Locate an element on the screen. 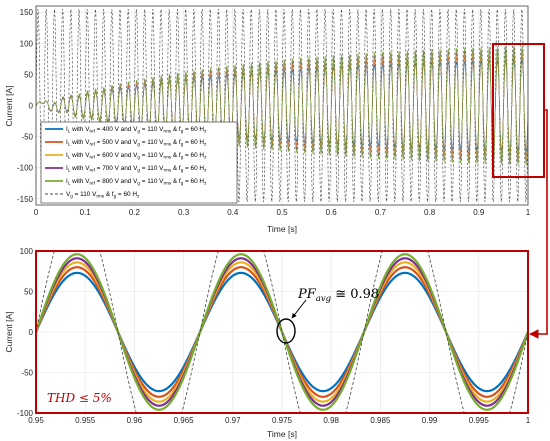  thd-annotation: THD ≤ 5% is located at coordinates (79, 398).